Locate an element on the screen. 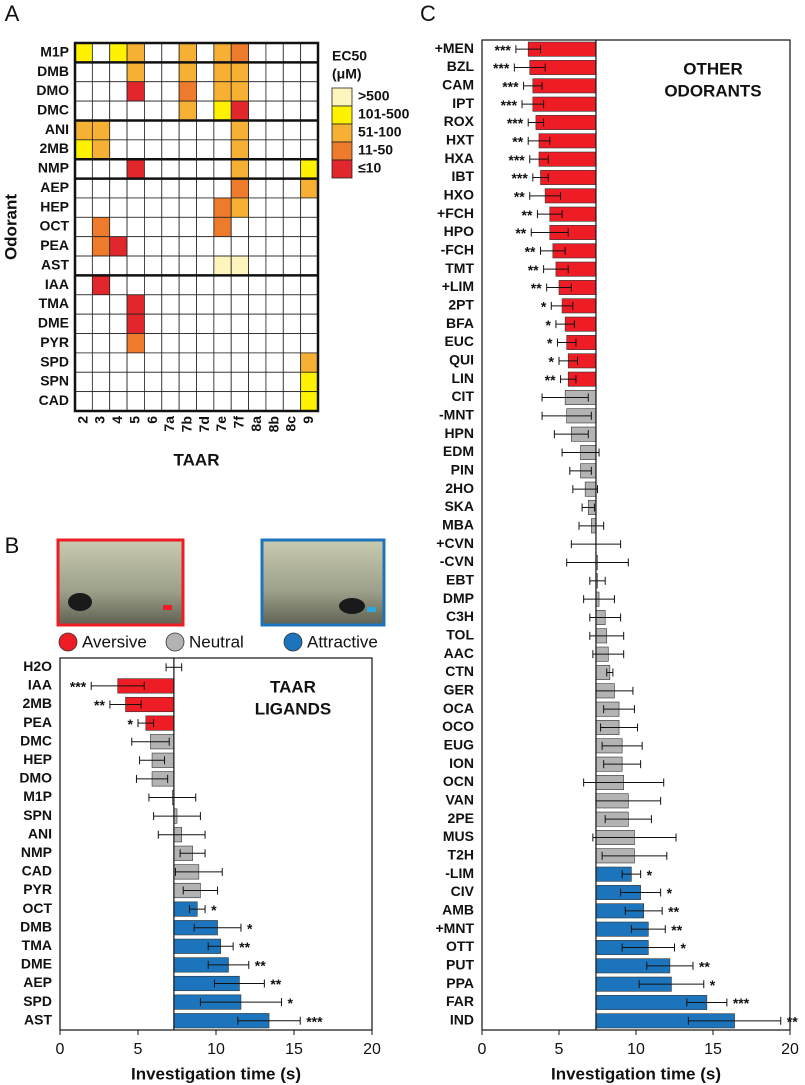 This screenshot has height=1085, width=805. row-label: AST is located at coordinates (55, 264).